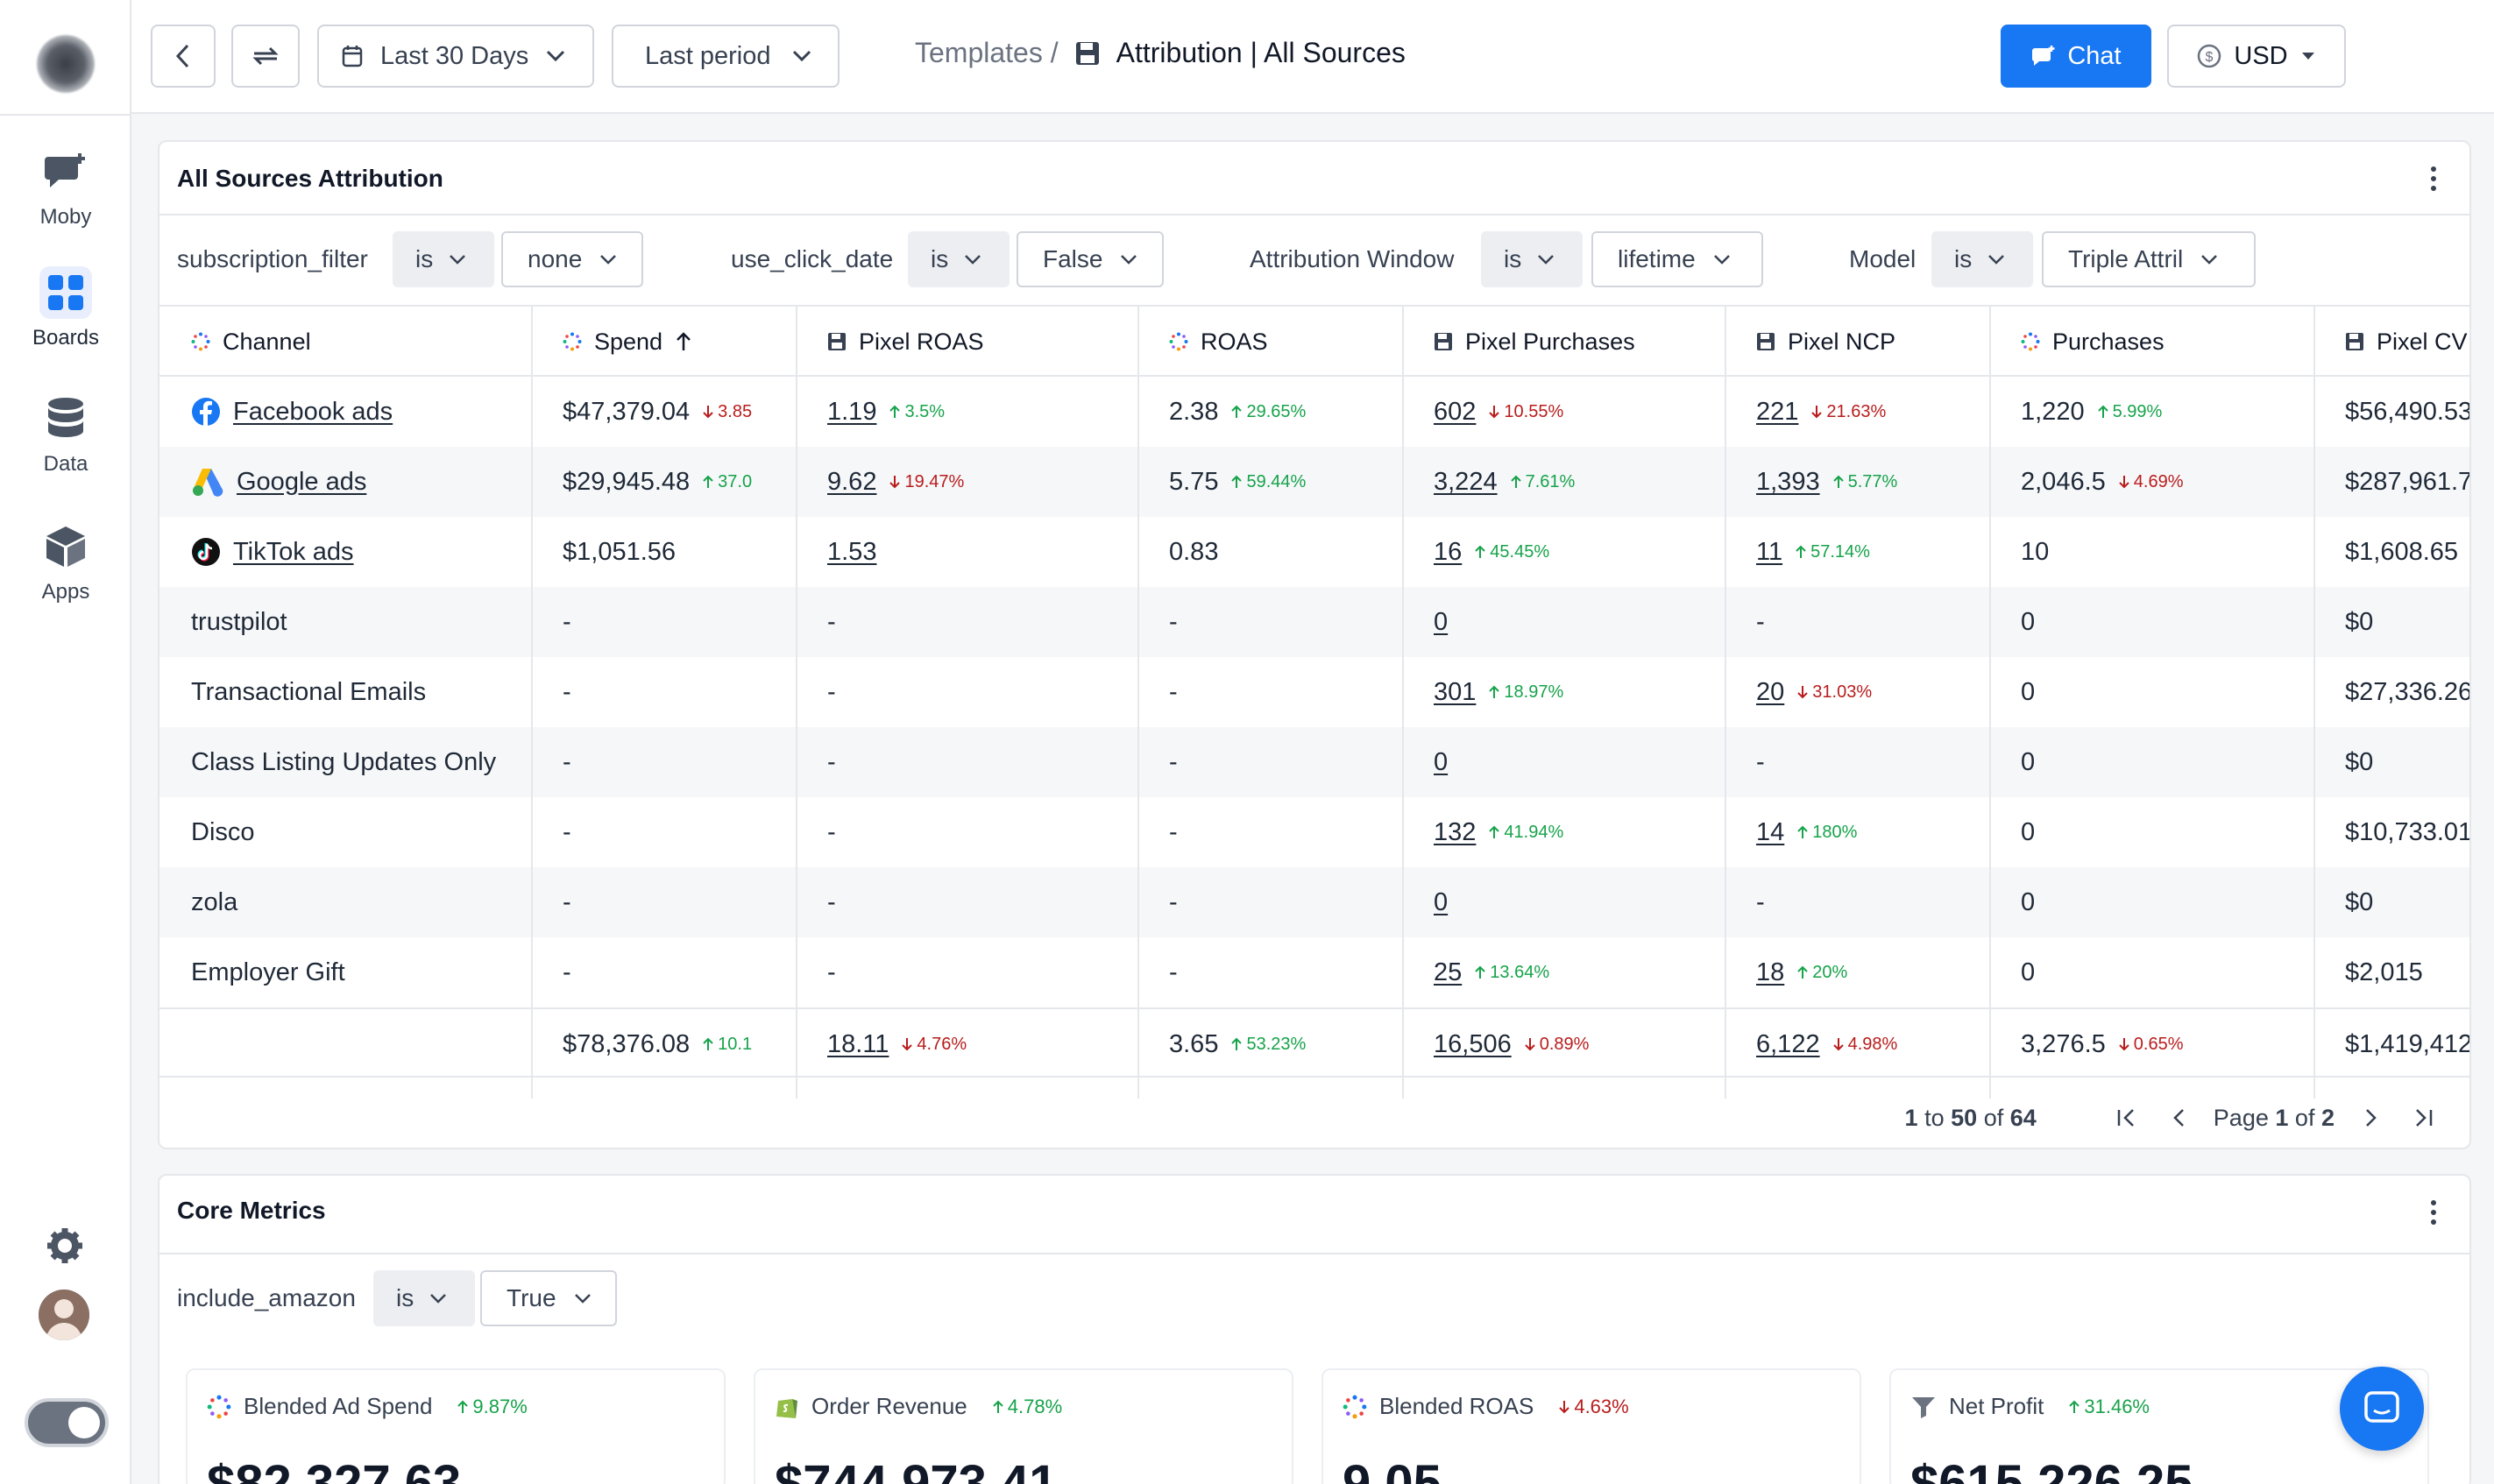 This screenshot has height=1484, width=2494. What do you see at coordinates (1269, 342) in the screenshot?
I see `column-header-roas: ROAS` at bounding box center [1269, 342].